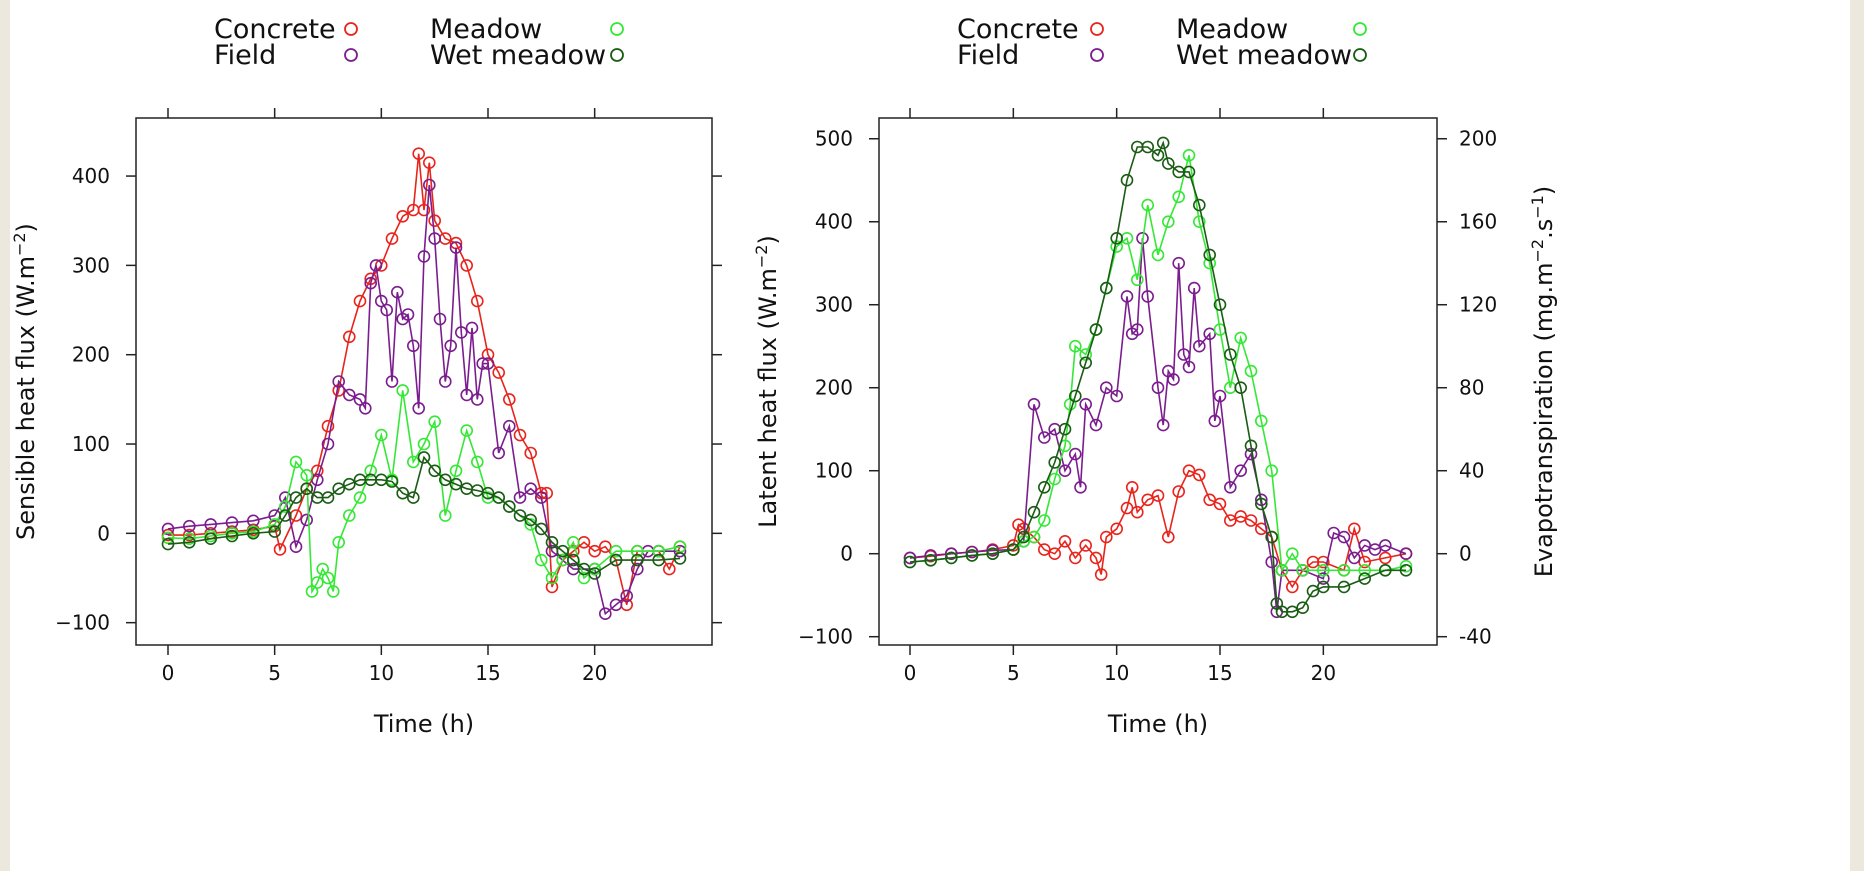  Describe the element at coordinates (91, 355) in the screenshot. I see `y-tick-label: 200` at that location.